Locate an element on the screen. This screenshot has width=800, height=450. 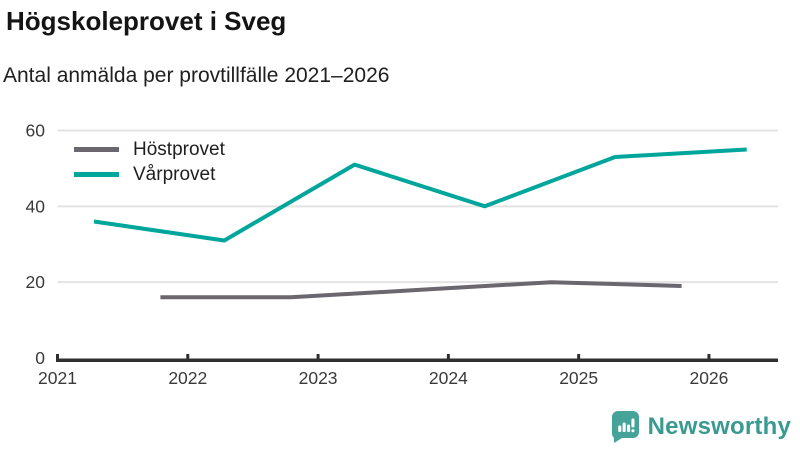
x-tick-label-2022: 2022 is located at coordinates (187, 378).